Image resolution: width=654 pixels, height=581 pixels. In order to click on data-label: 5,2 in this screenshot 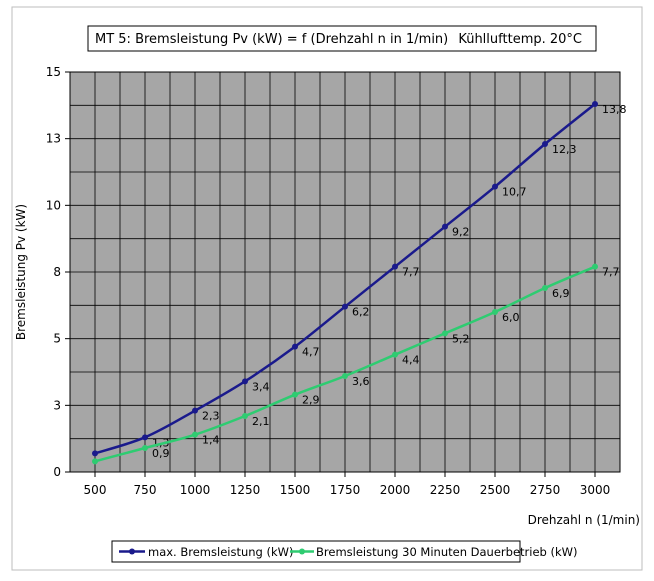, I will do `click(461, 338)`.